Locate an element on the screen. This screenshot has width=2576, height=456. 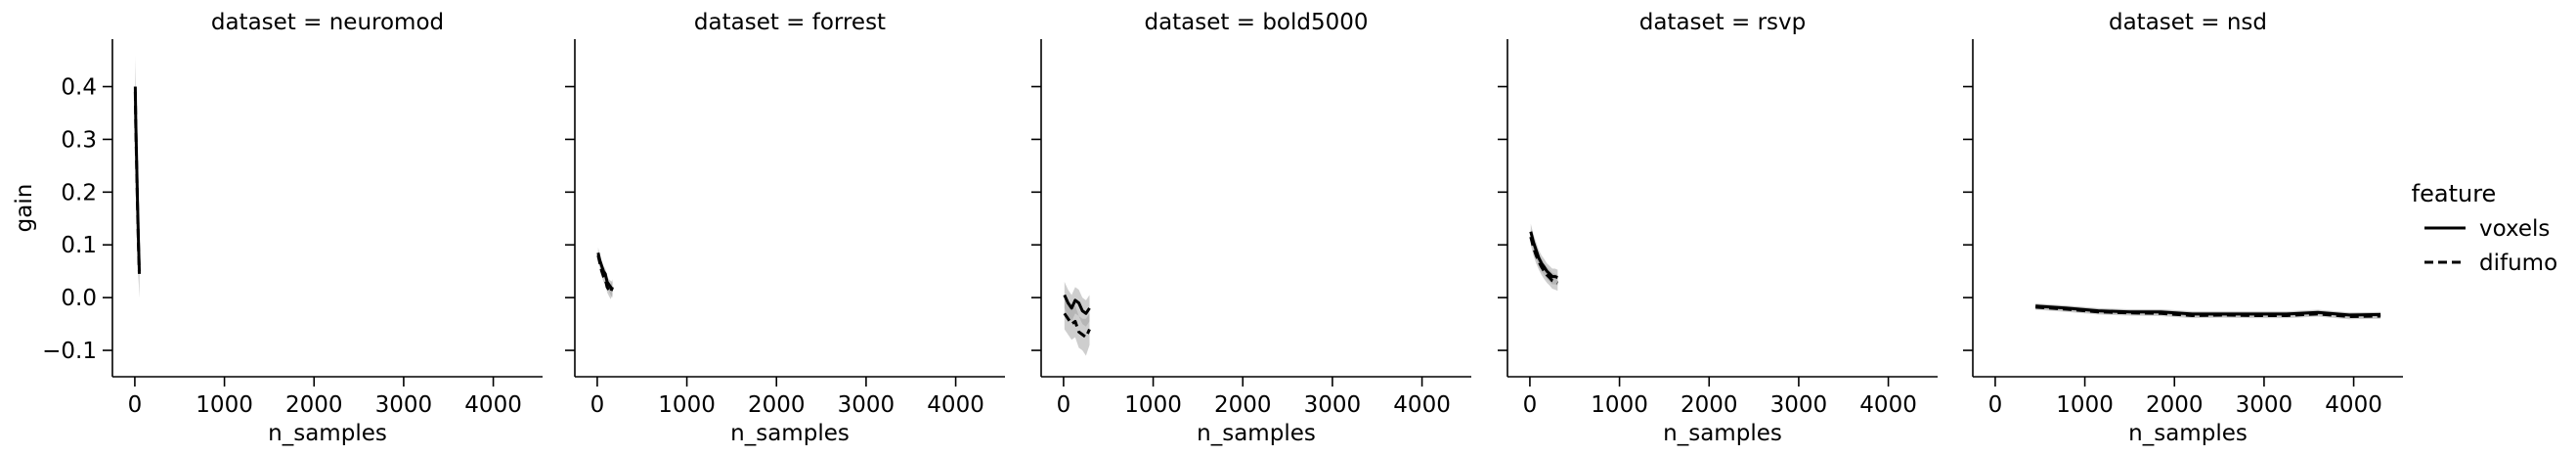
y-tick-label: 0.2 is located at coordinates (79, 192).